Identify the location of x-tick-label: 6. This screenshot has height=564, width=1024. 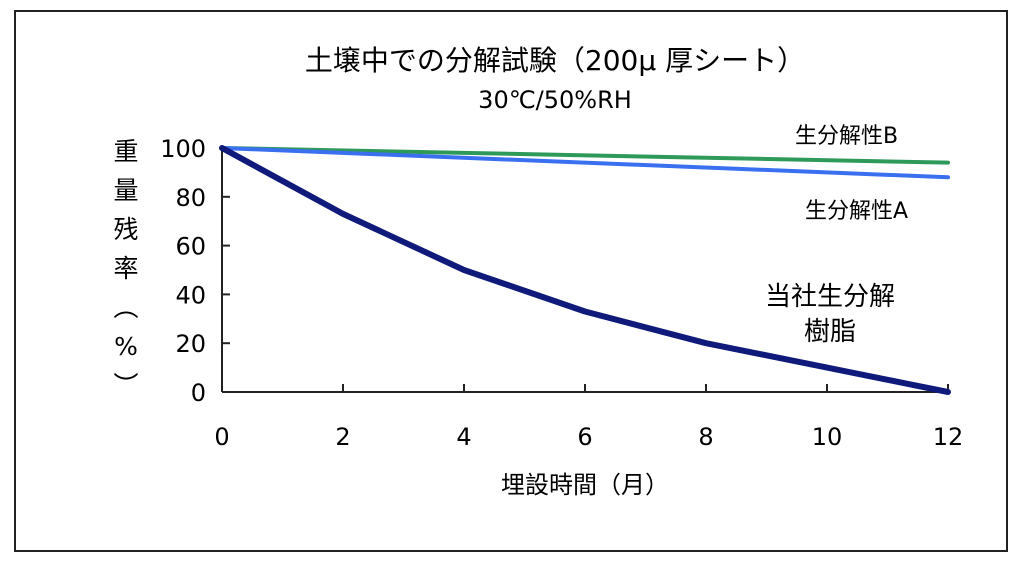
(584, 437).